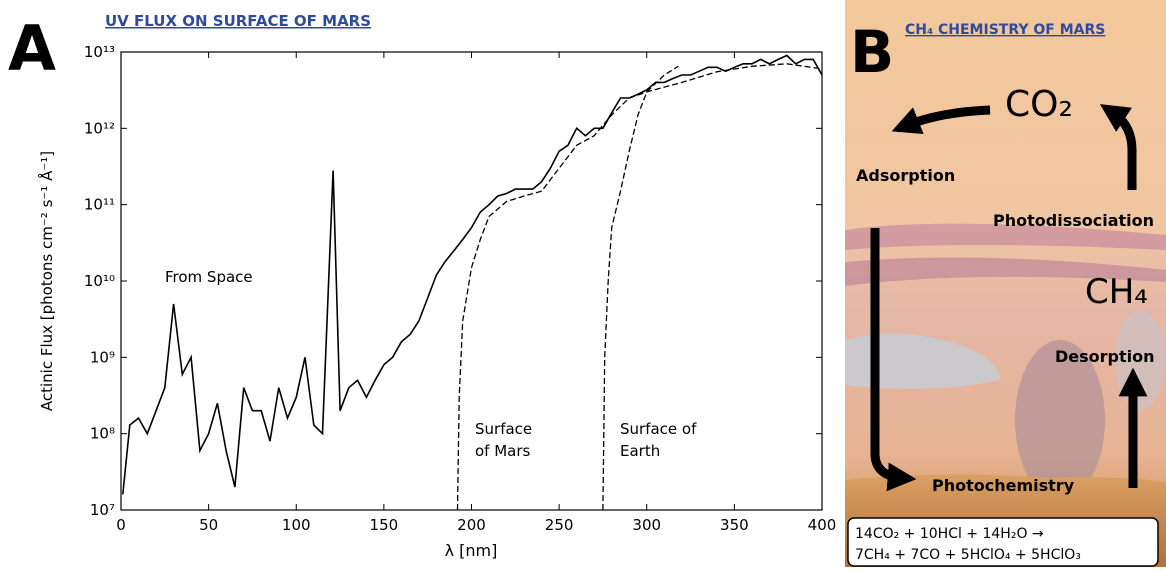  What do you see at coordinates (658, 429) in the screenshot?
I see `series-annotation: Surface of` at bounding box center [658, 429].